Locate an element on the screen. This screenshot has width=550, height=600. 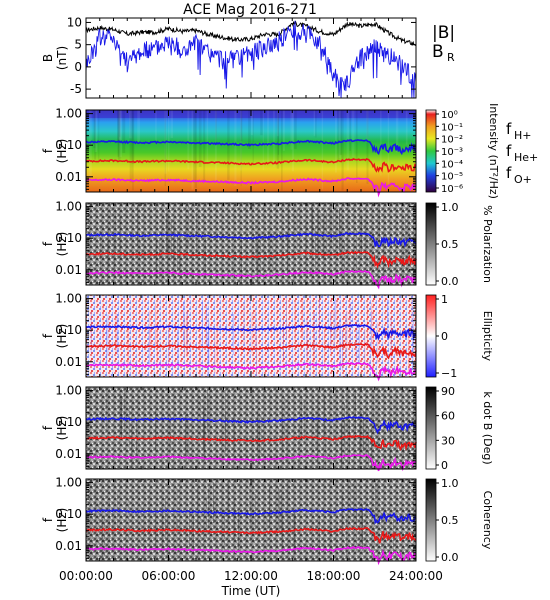
colorbar-tick-label: 10⁻⁴ is located at coordinates (452, 164).